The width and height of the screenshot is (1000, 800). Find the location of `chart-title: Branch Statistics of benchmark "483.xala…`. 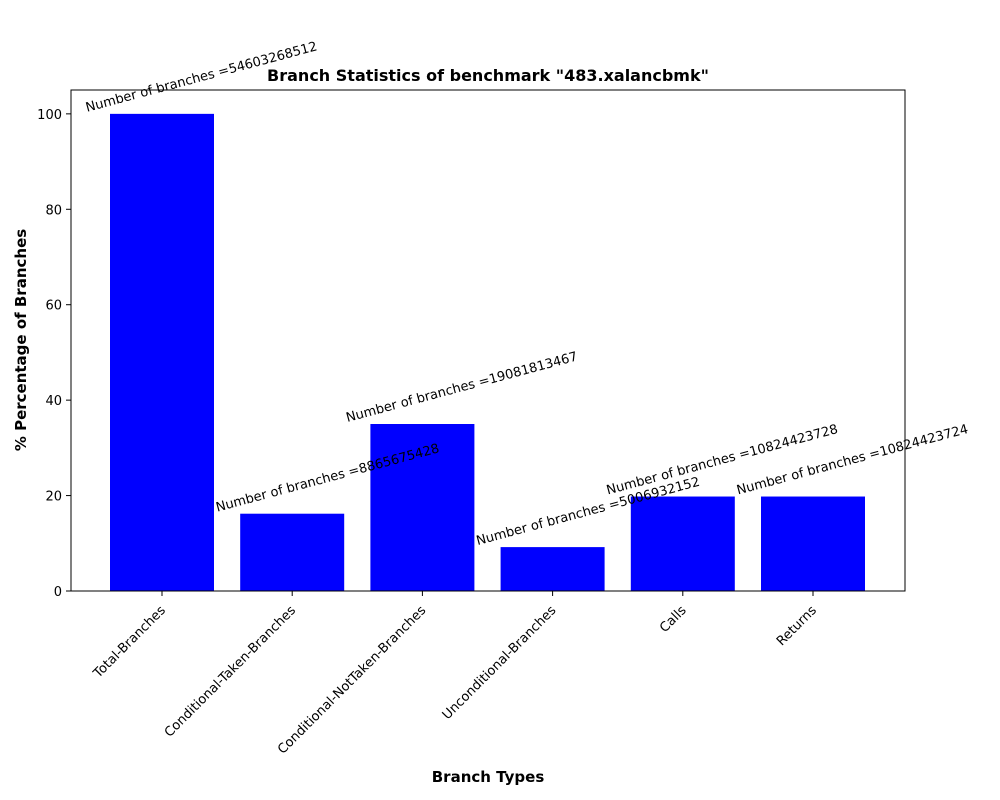

chart-title: Branch Statistics of benchmark "483.xala… is located at coordinates (488, 75).